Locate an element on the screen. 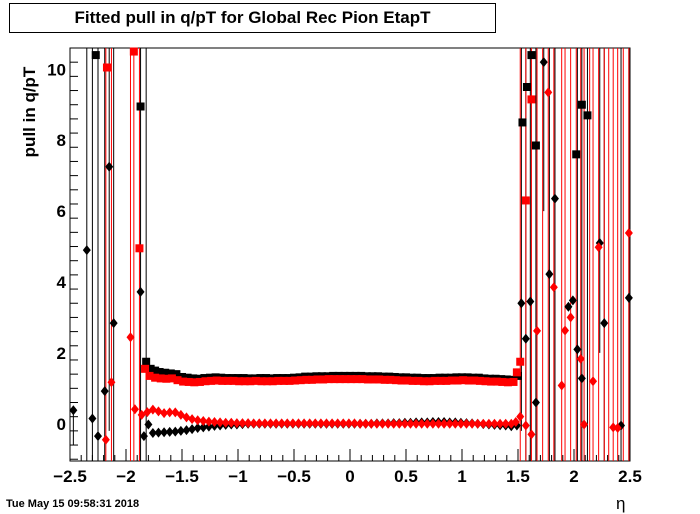 This screenshot has height=514, width=700. x-tick-label: −2.5 is located at coordinates (70, 476).